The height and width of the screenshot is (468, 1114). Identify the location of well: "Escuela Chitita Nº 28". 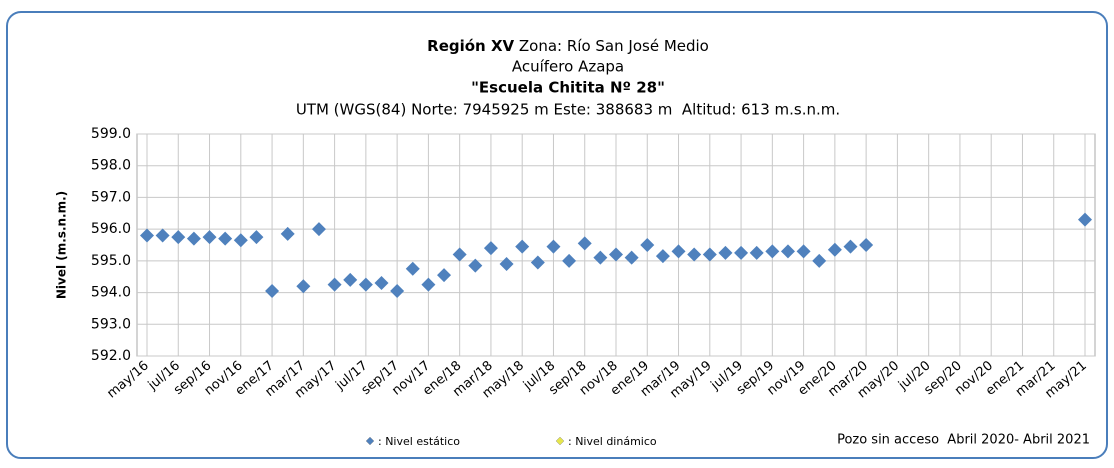
(568, 88).